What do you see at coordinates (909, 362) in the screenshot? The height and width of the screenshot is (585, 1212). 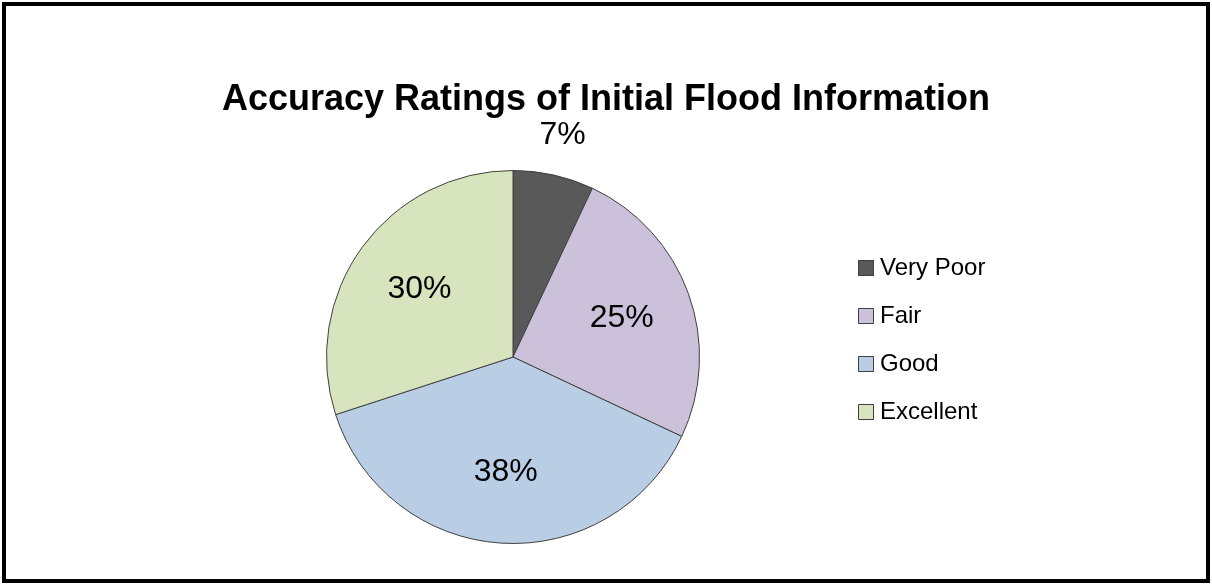 I see `legend-label: Good` at bounding box center [909, 362].